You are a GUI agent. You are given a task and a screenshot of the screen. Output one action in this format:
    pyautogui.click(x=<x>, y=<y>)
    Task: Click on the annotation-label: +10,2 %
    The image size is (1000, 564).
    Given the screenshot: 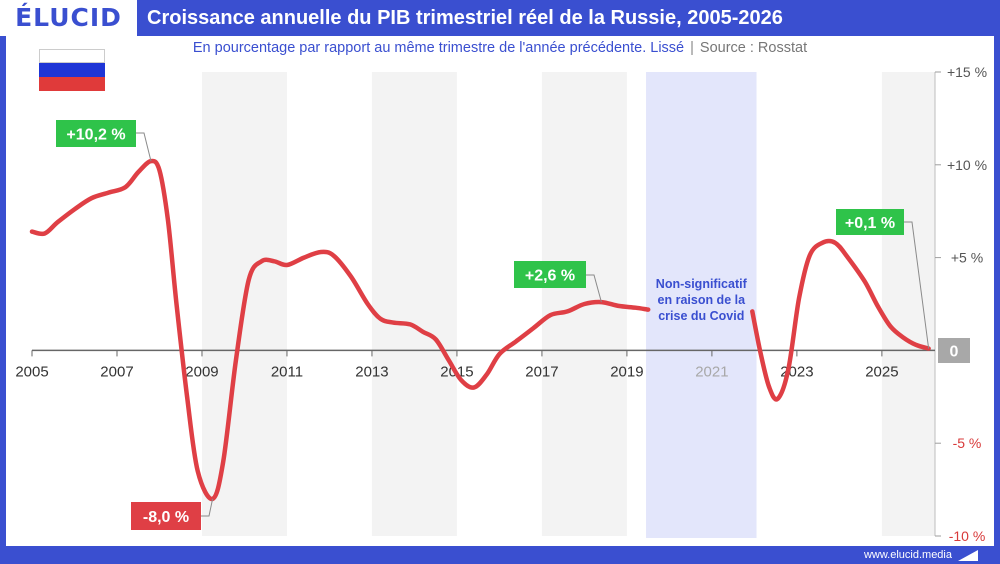 What is the action you would take?
    pyautogui.click(x=95, y=135)
    